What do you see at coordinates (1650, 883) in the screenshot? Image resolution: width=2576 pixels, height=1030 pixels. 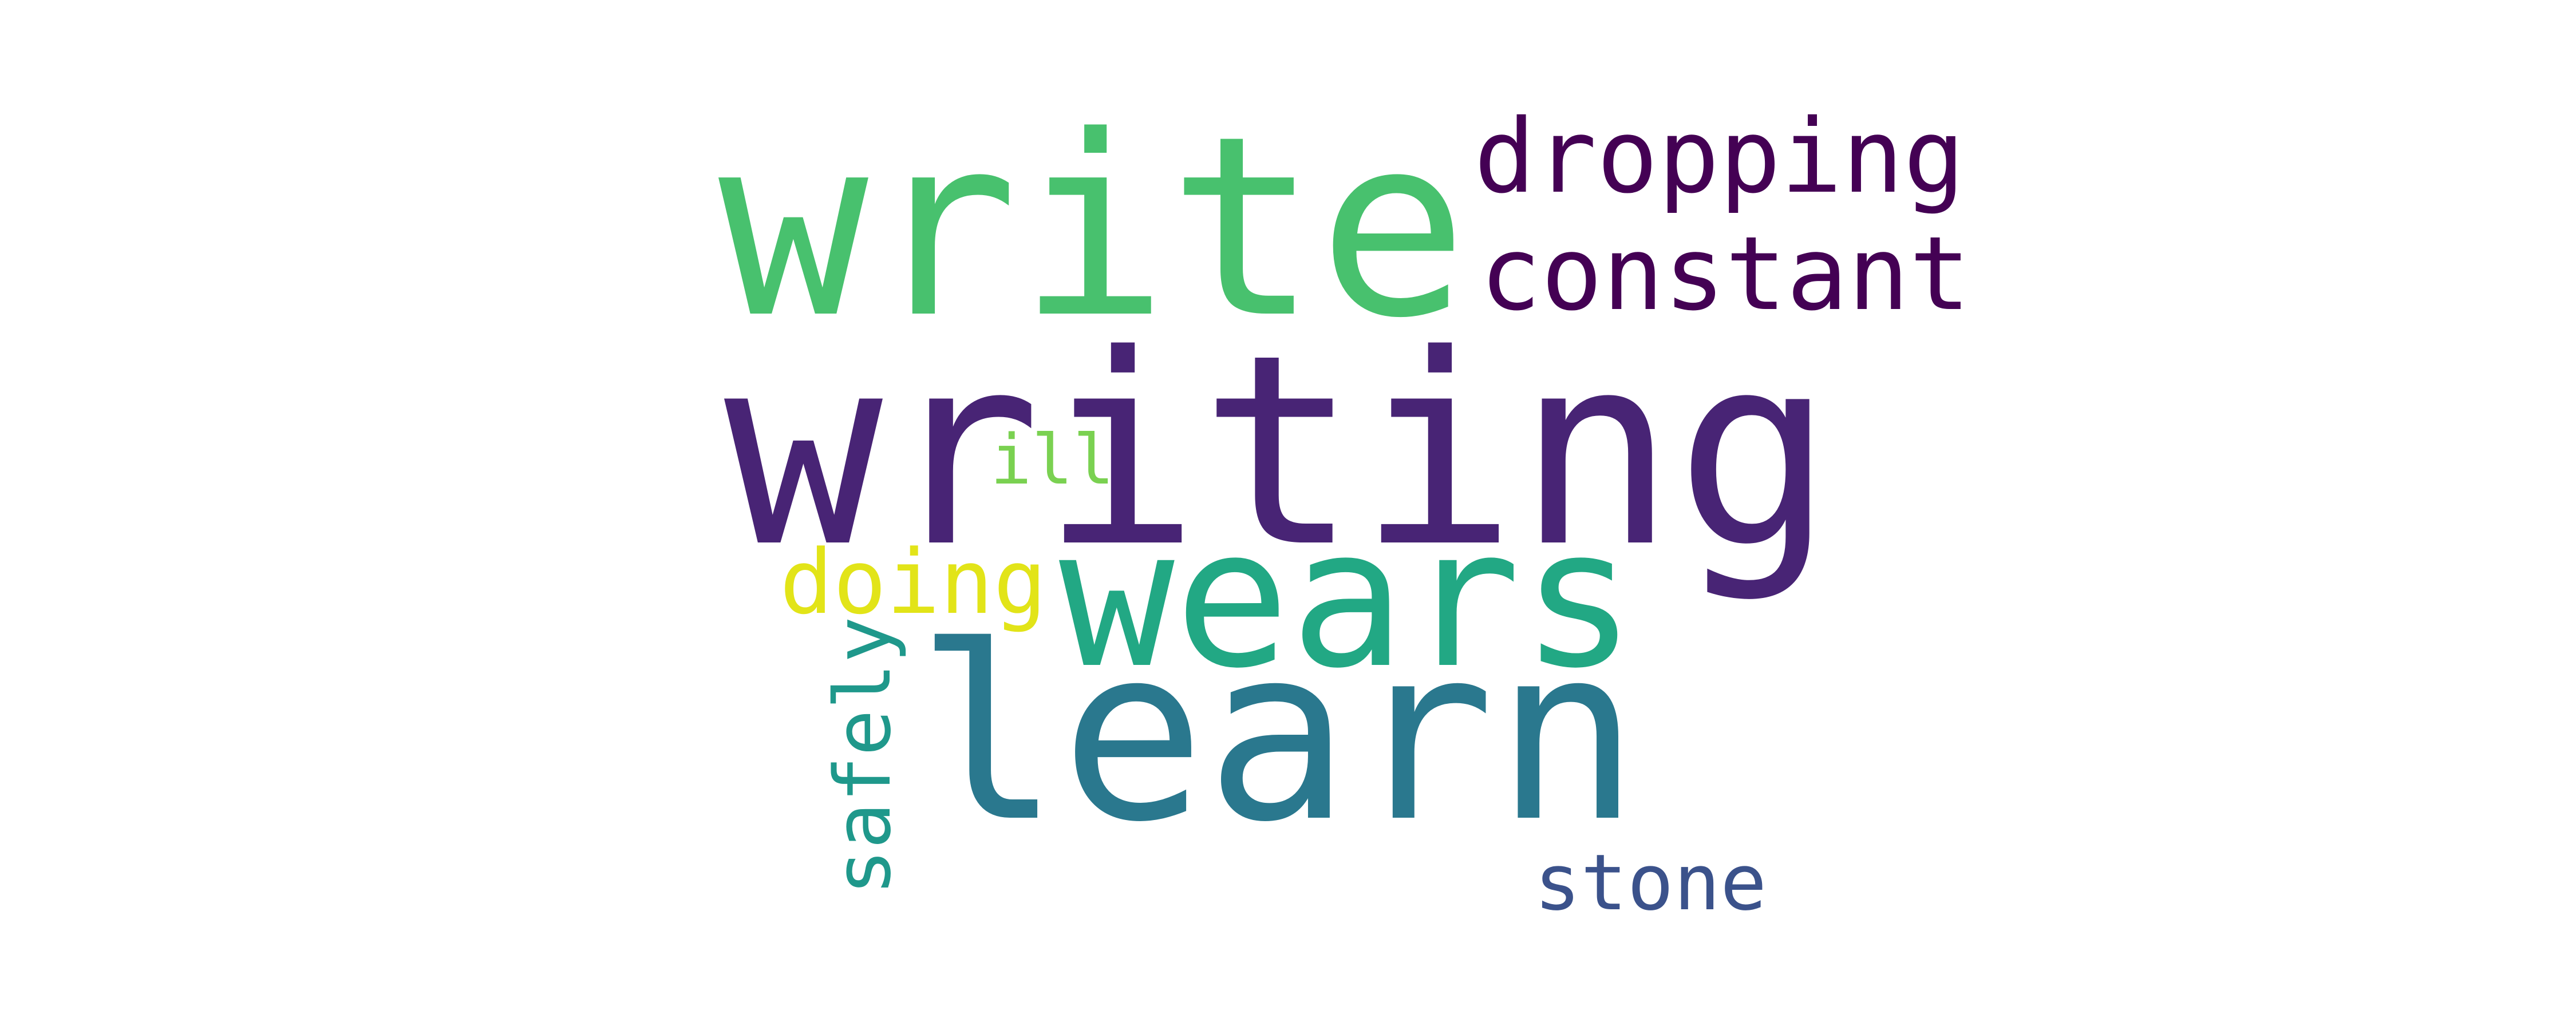 I see `word-stone: stone` at bounding box center [1650, 883].